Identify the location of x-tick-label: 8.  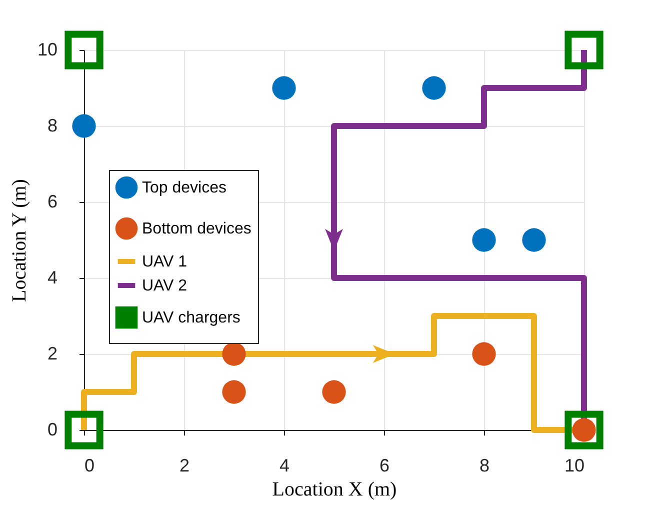
(484, 466).